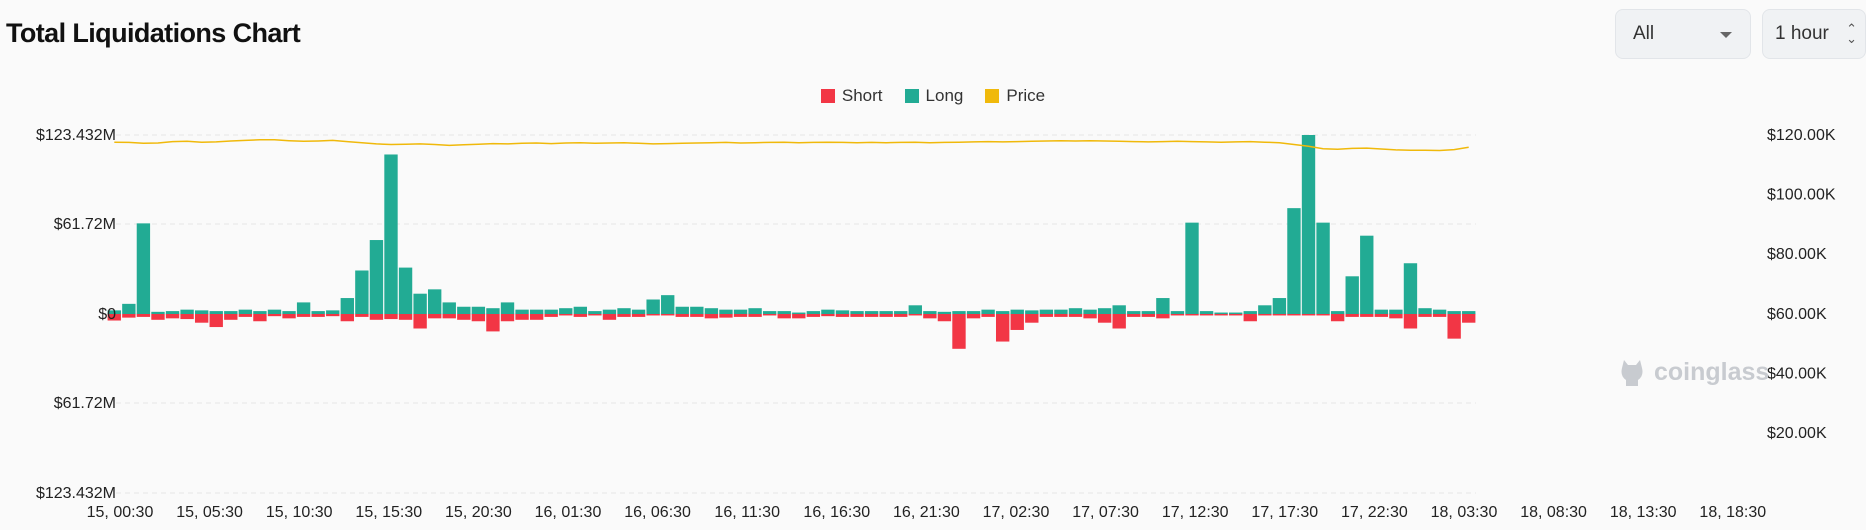 Image resolution: width=1866 pixels, height=530 pixels. Describe the element at coordinates (1683, 34) in the screenshot. I see `filter-select: All` at that location.